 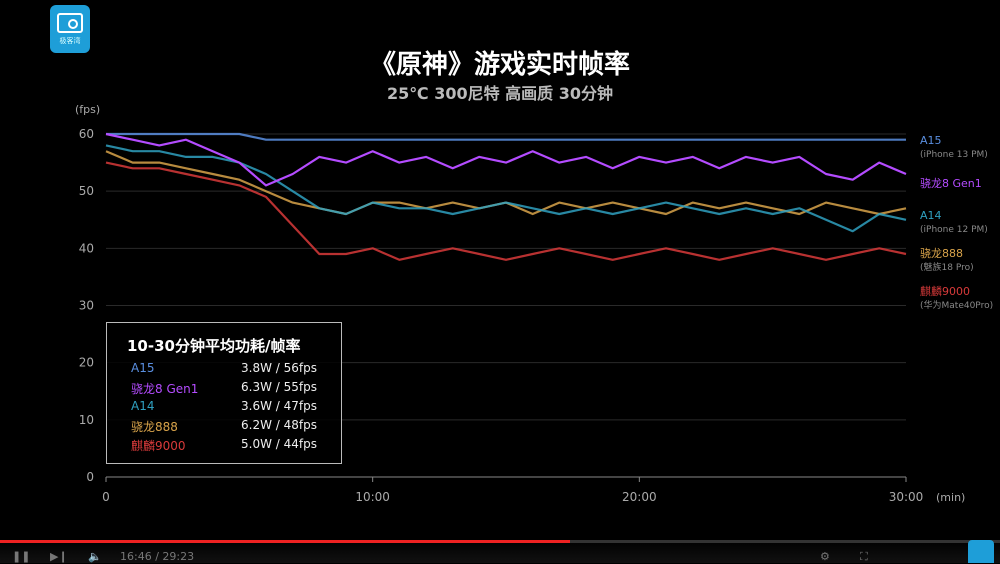 What do you see at coordinates (86, 363) in the screenshot?
I see `y-tick-label: 20` at bounding box center [86, 363].